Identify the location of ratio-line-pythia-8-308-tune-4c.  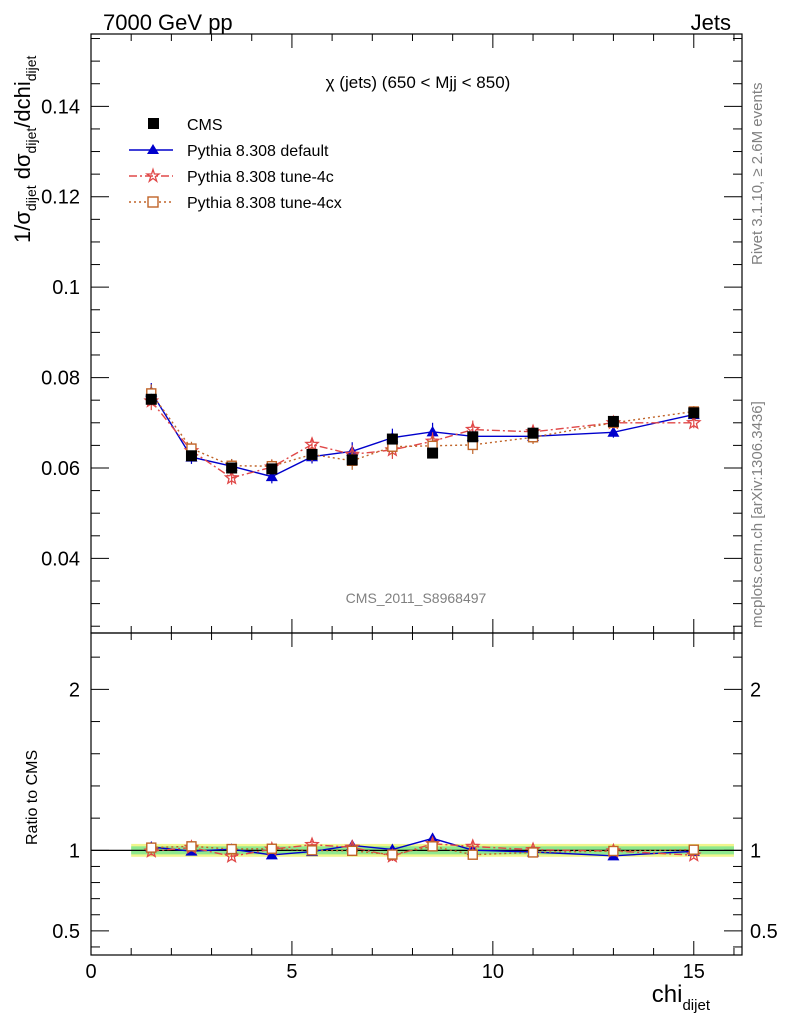
(422, 850).